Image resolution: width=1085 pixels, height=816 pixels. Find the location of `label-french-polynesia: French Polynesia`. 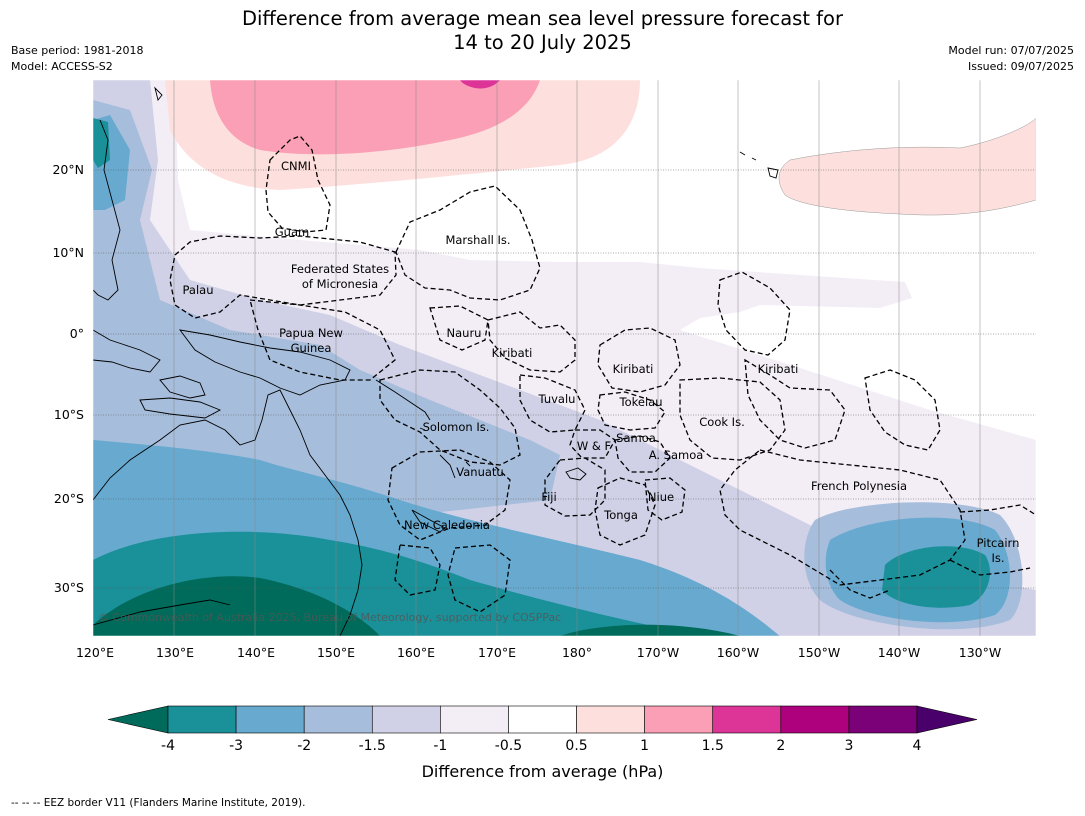

label-french-polynesia: French Polynesia is located at coordinates (859, 486).